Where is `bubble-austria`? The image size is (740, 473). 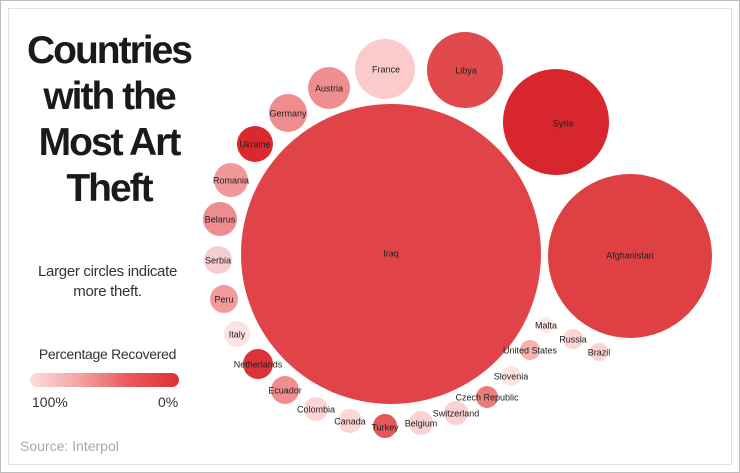
bubble-austria is located at coordinates (329, 88).